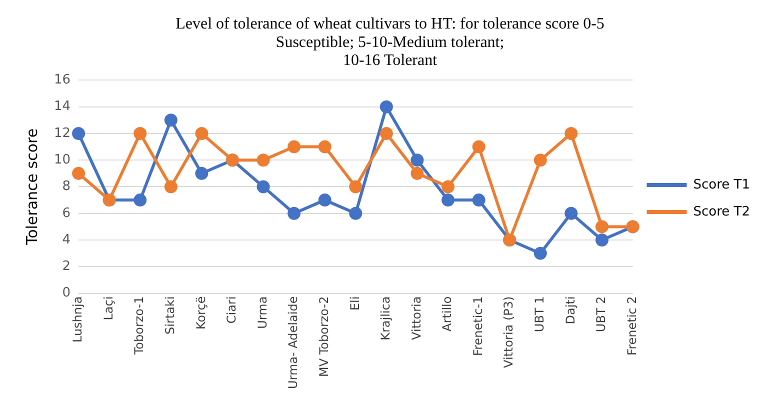 This screenshot has height=402, width=780. What do you see at coordinates (201, 313) in the screenshot?
I see `x-tick-label: Korçë` at bounding box center [201, 313].